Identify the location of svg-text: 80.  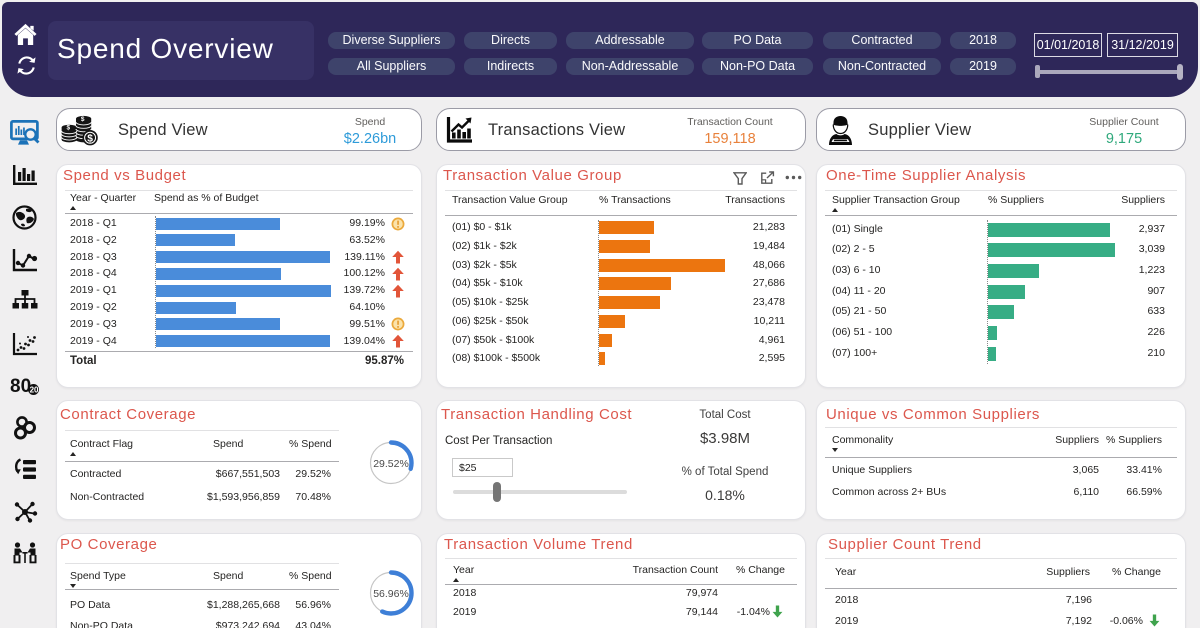
(20, 386).